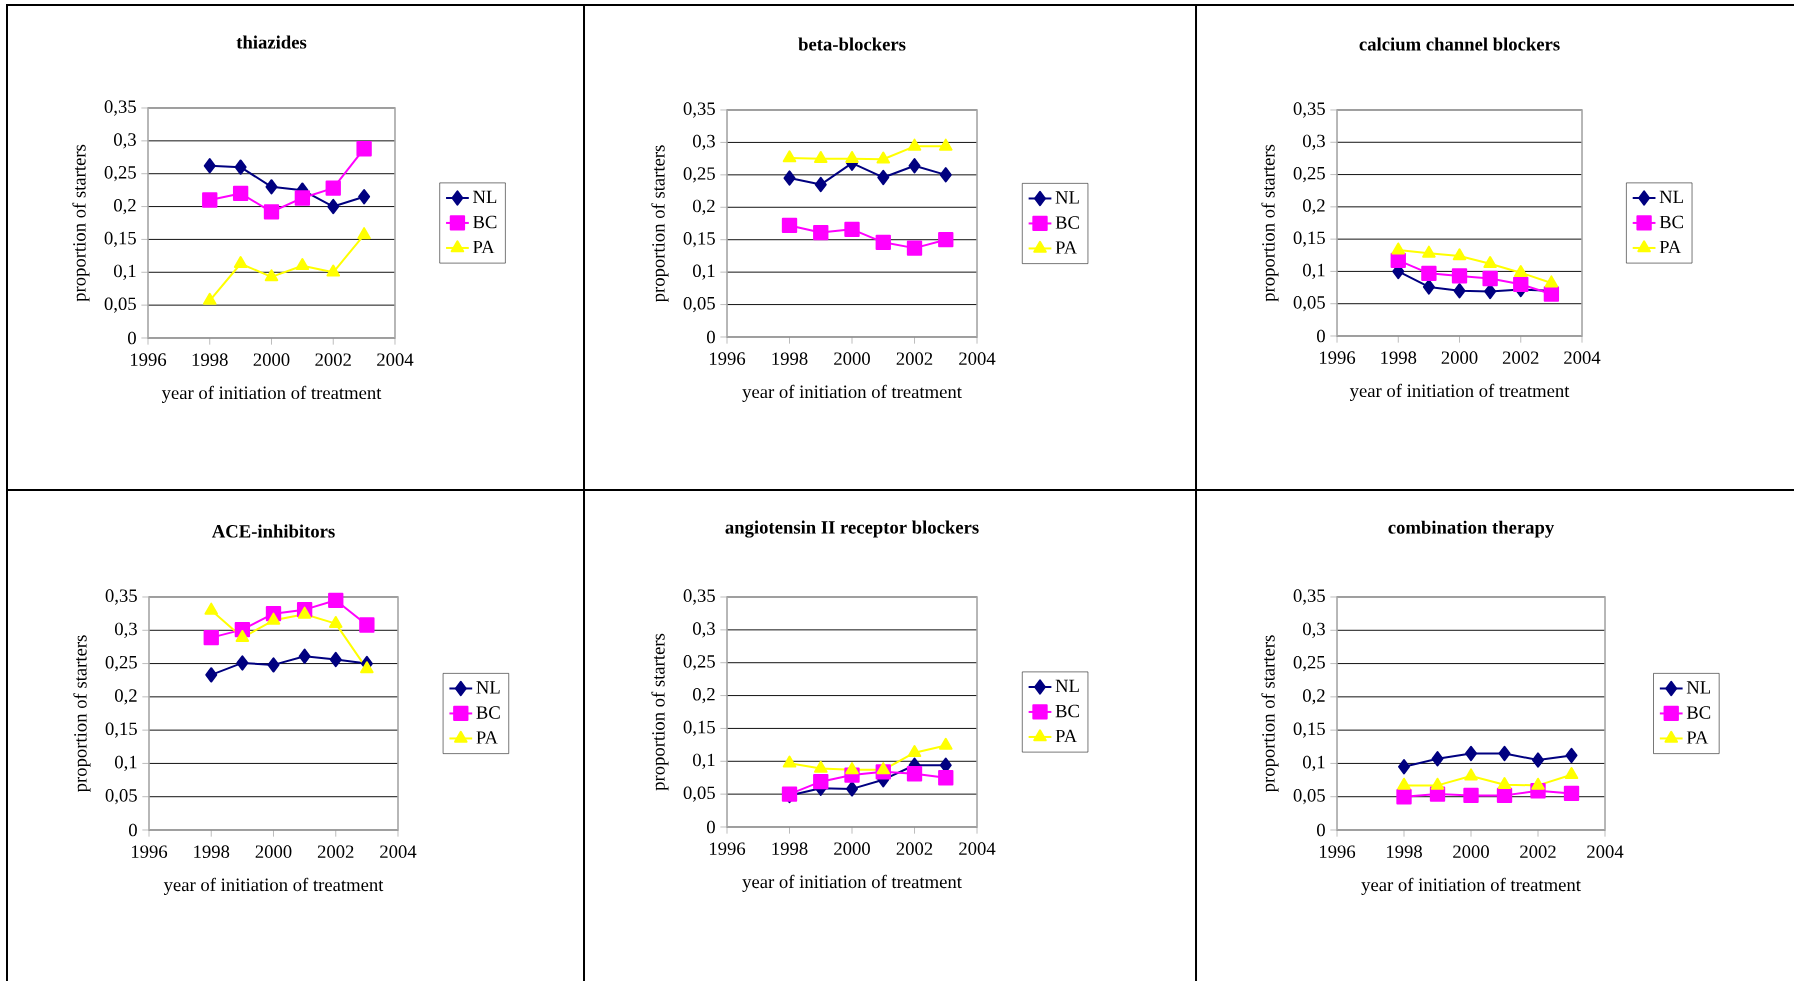 This screenshot has width=1794, height=981. I want to click on chart-title: calcium channel blockers, so click(1459, 44).